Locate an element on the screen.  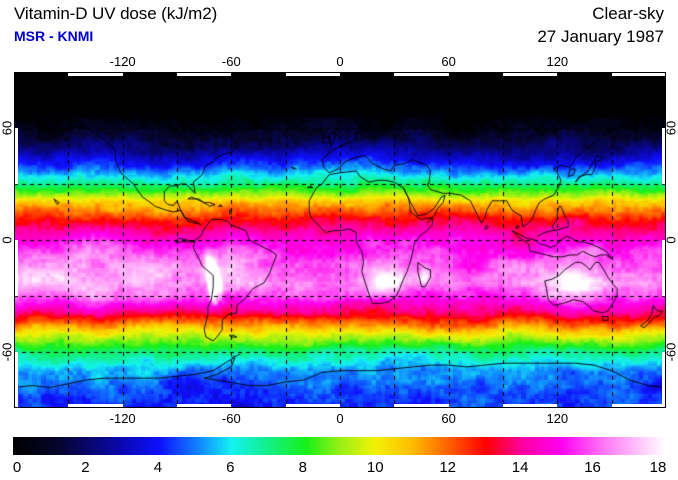
y-tick-right-1: 0 is located at coordinates (670, 240).